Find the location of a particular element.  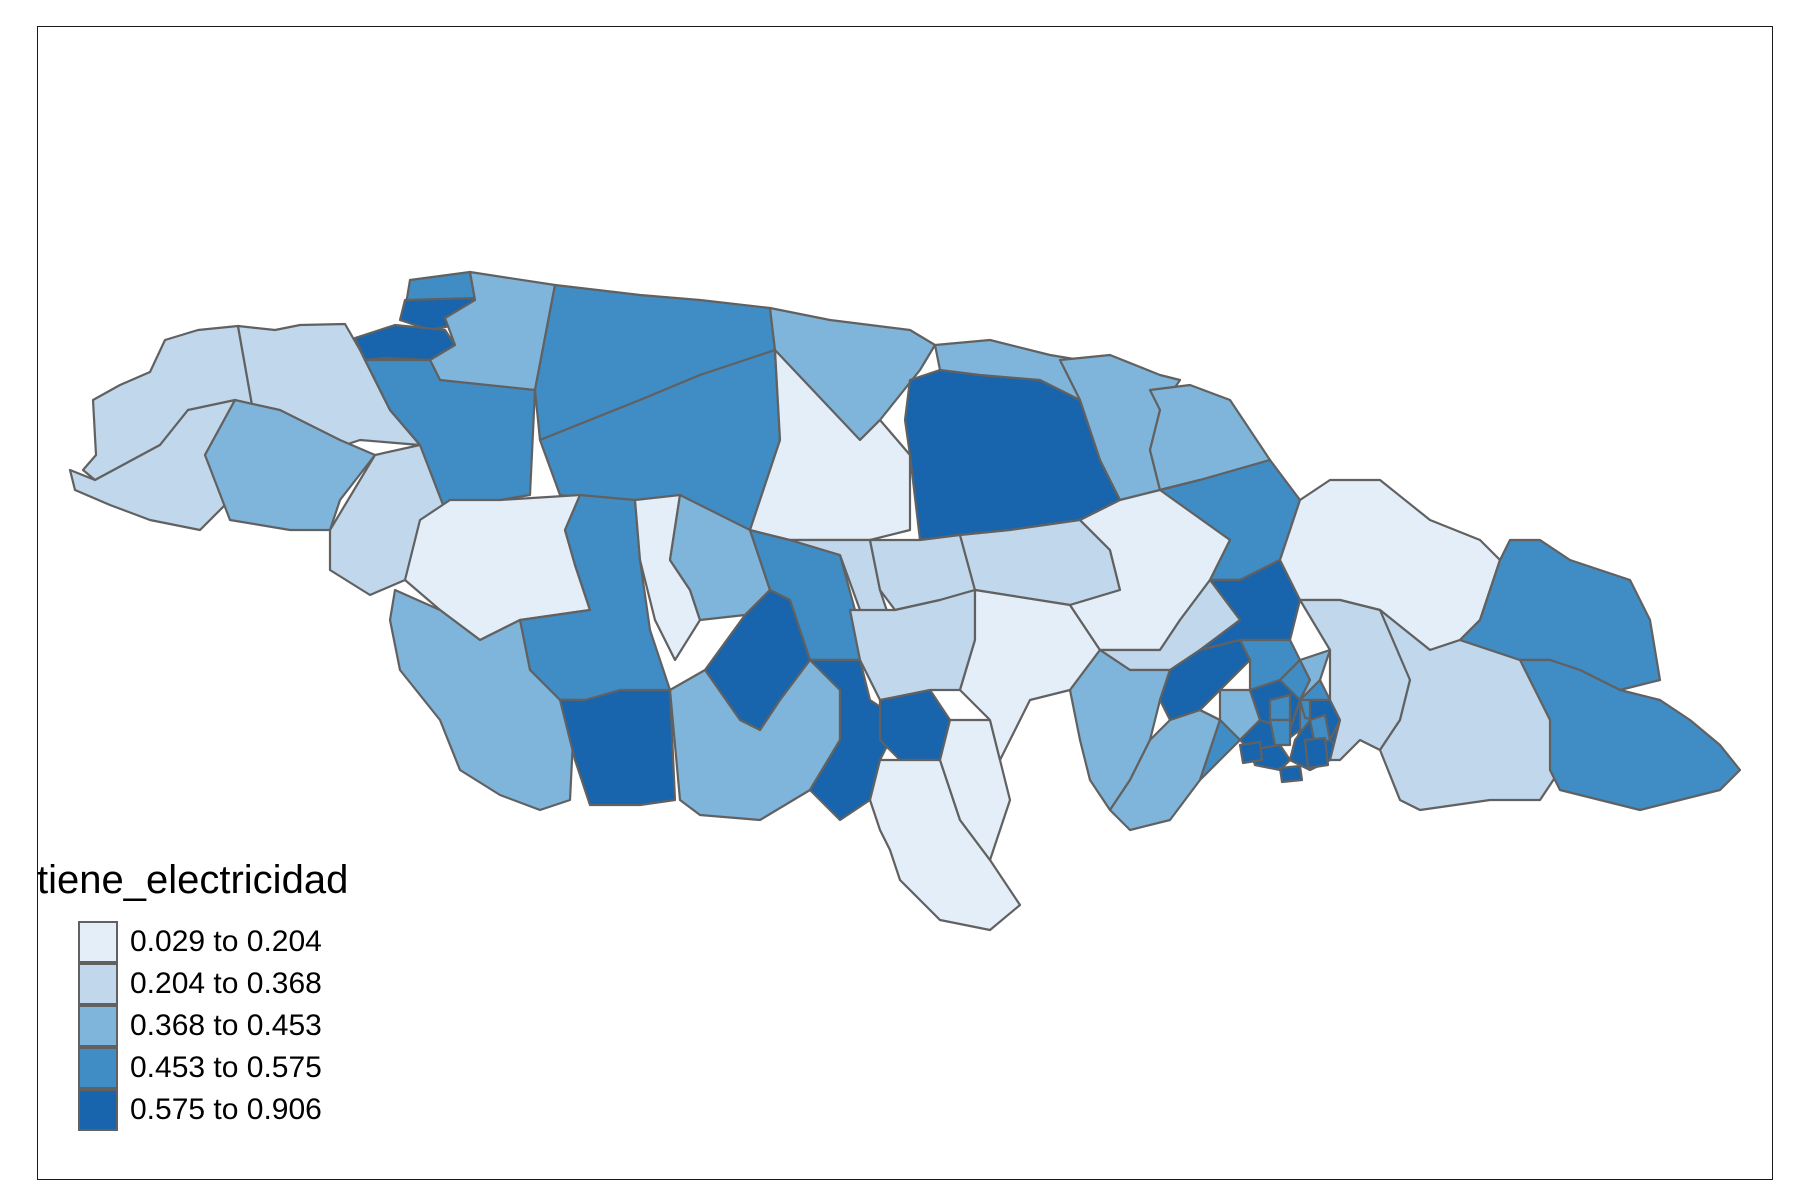

legend-label: 0.453 to 0.575 is located at coordinates (226, 1067).